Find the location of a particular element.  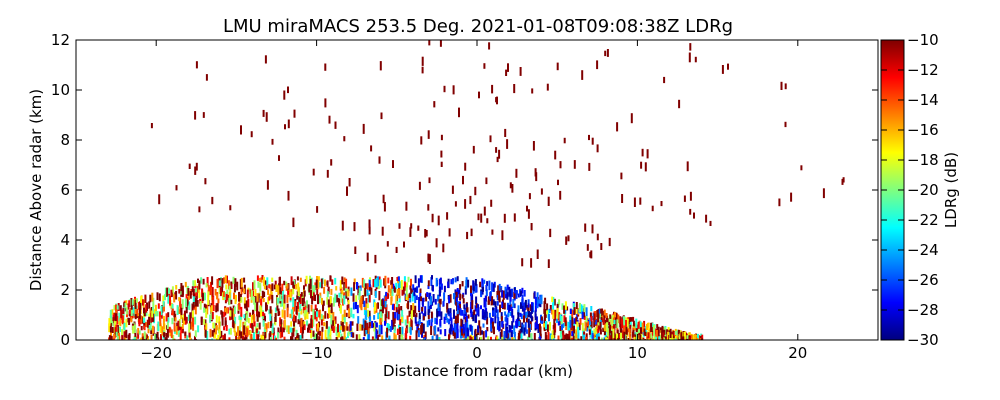

y-tick-label: 2 is located at coordinates (65, 290).